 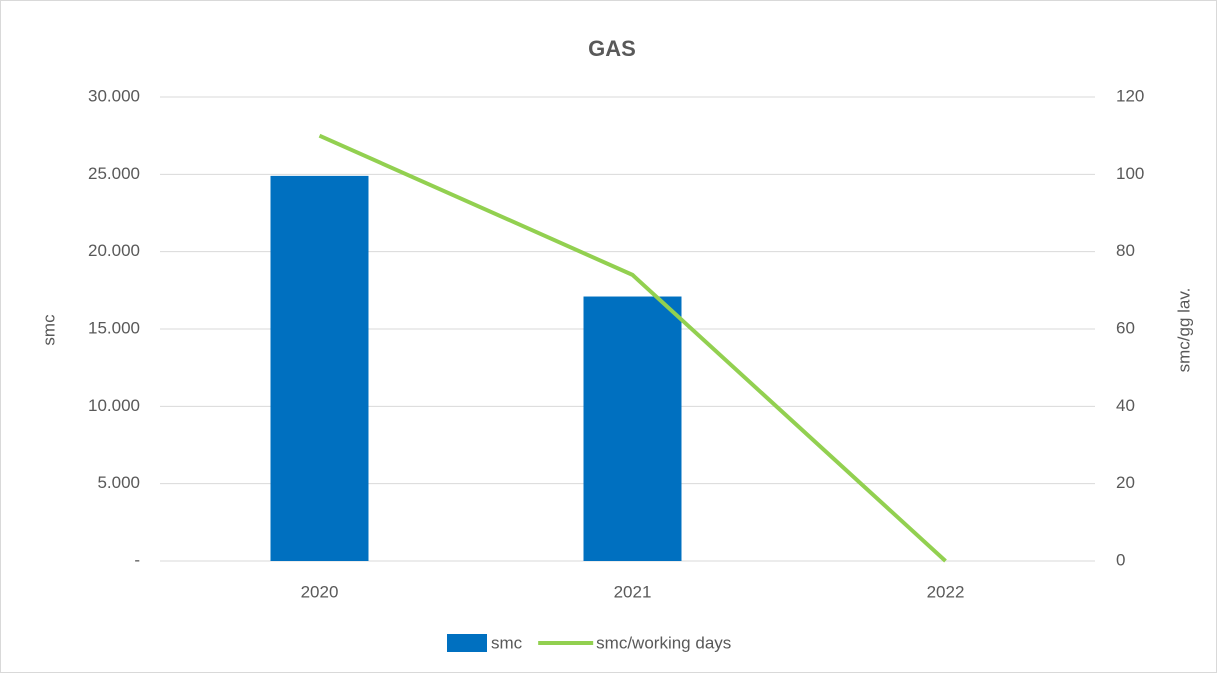 I want to click on y-tick-label: 5.000, so click(x=118, y=482).